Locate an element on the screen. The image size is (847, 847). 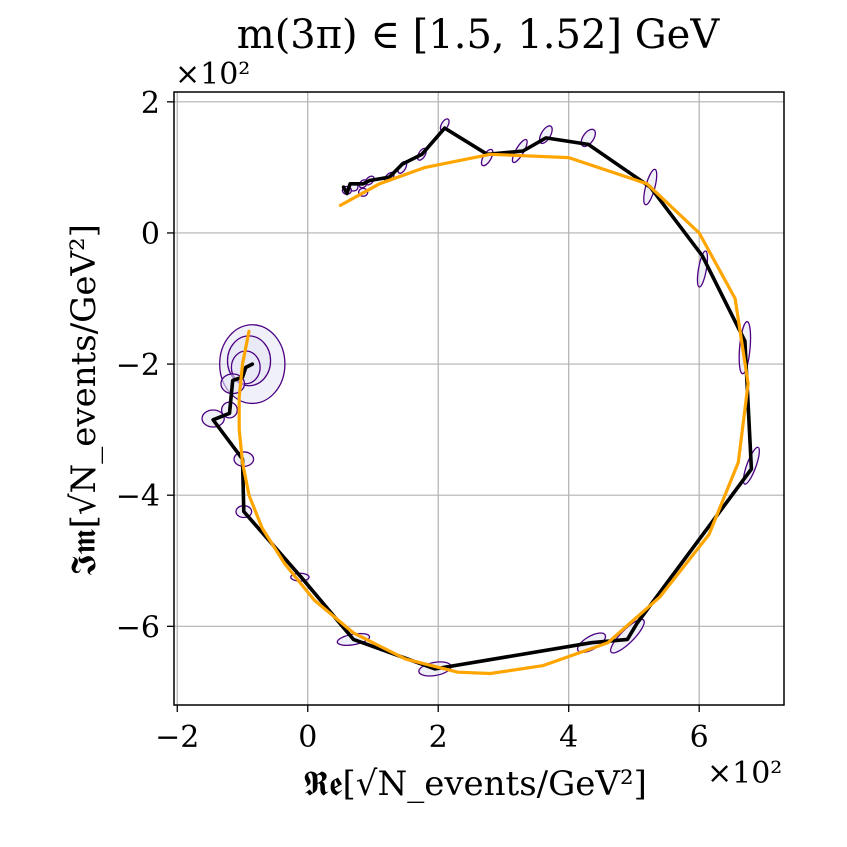
y-tick-label: −2 is located at coordinates (138, 365).